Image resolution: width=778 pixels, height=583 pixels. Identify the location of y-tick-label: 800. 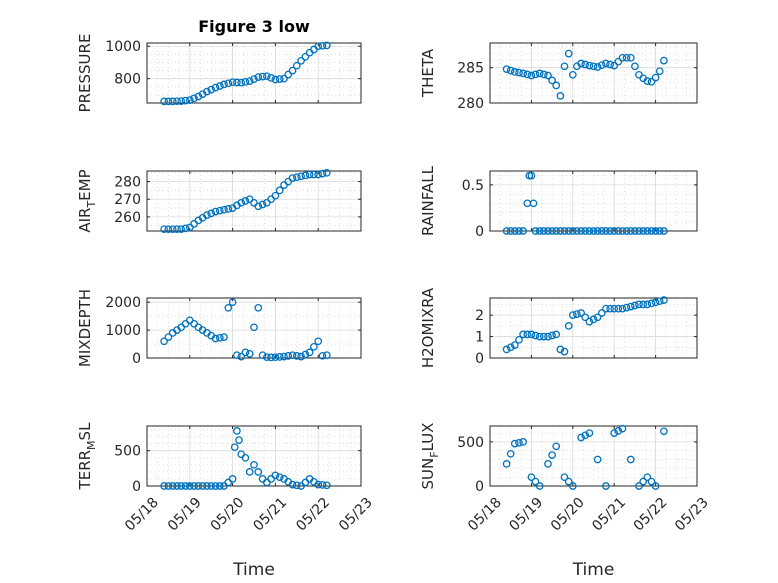
(127, 80).